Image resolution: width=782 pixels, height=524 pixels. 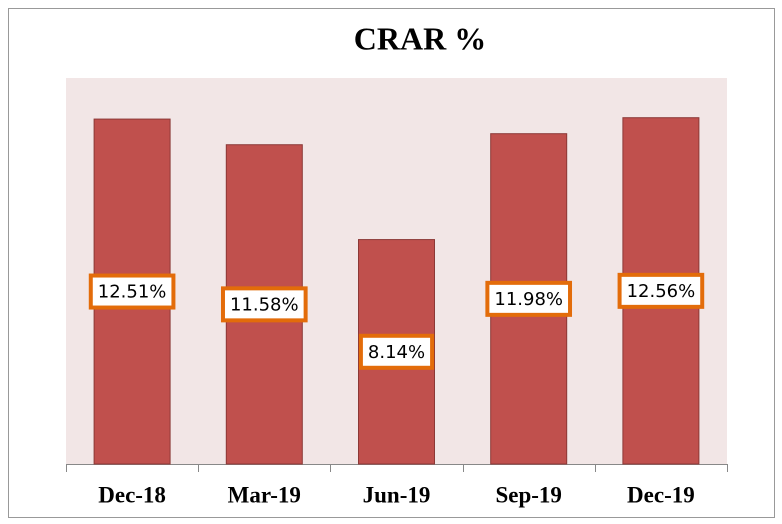 I want to click on chart-title: CRAR %, so click(x=420, y=38).